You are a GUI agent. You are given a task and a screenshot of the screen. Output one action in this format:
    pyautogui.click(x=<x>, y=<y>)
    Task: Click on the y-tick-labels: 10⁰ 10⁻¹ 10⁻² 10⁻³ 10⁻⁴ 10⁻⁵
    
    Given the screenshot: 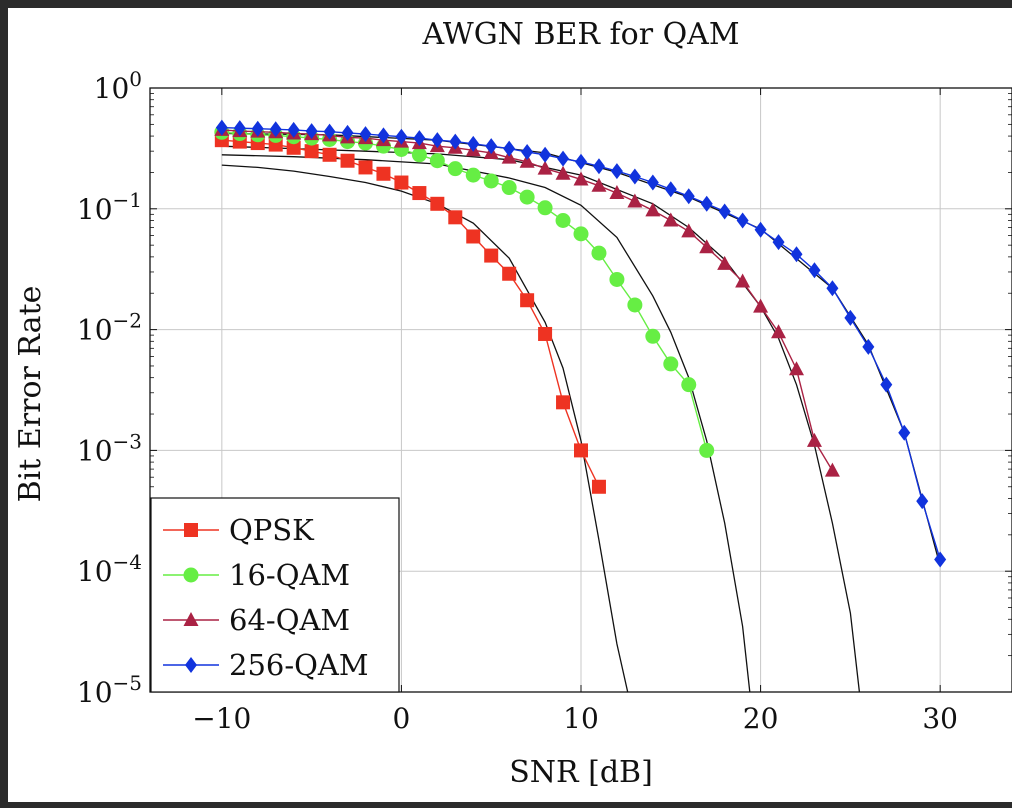 What is the action you would take?
    pyautogui.click(x=109, y=388)
    